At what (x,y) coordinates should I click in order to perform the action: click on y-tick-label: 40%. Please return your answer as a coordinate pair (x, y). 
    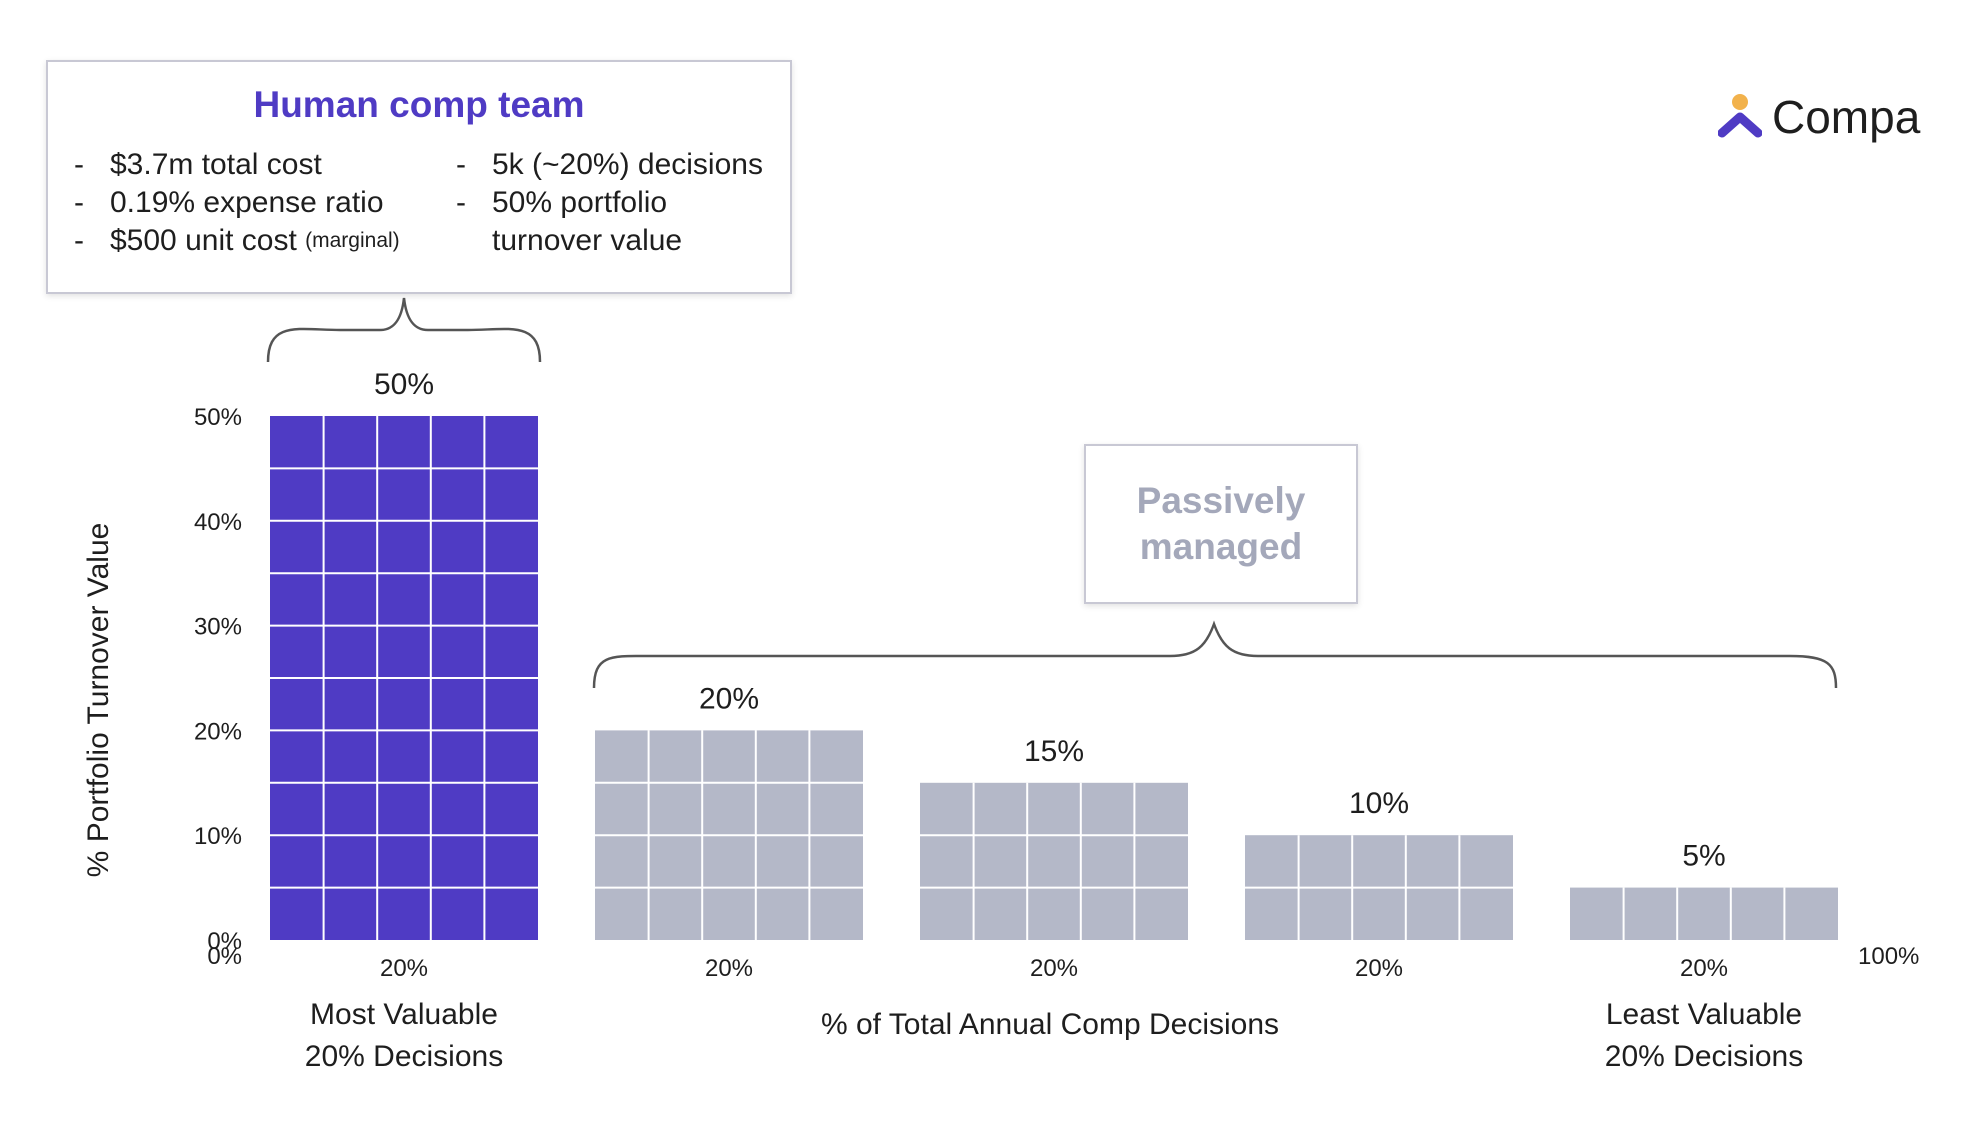
    Looking at the image, I should click on (218, 522).